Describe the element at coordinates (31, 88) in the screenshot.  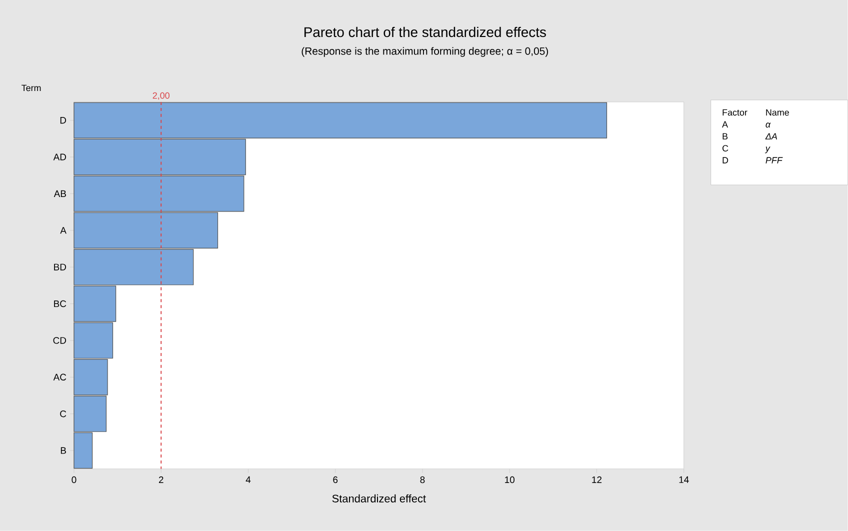
I see `y-axis-title: Term` at that location.